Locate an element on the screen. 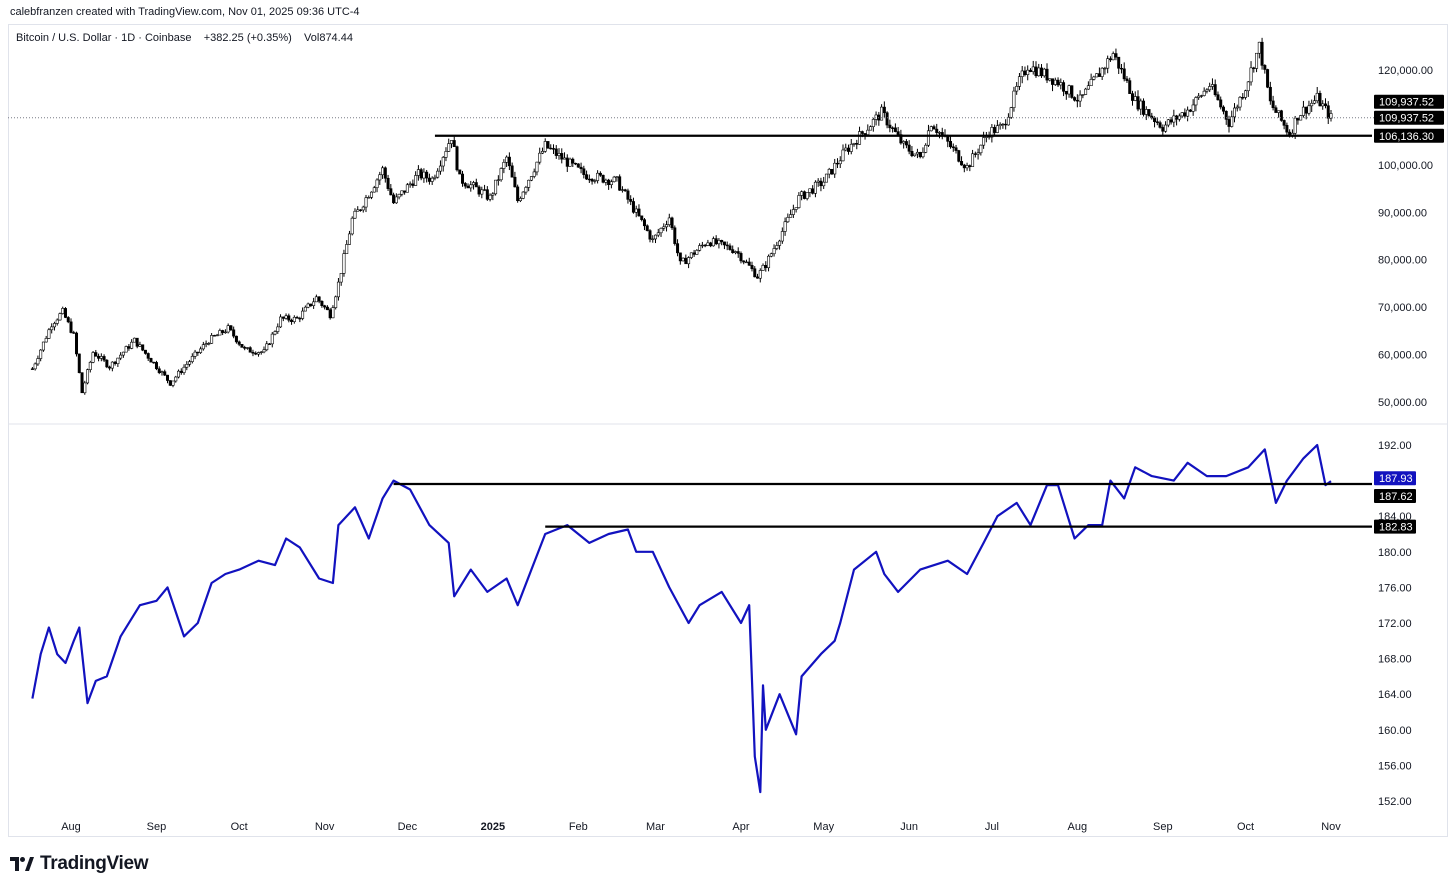 This screenshot has width=1456, height=891. tradingview-logo: TradingView is located at coordinates (79, 864).